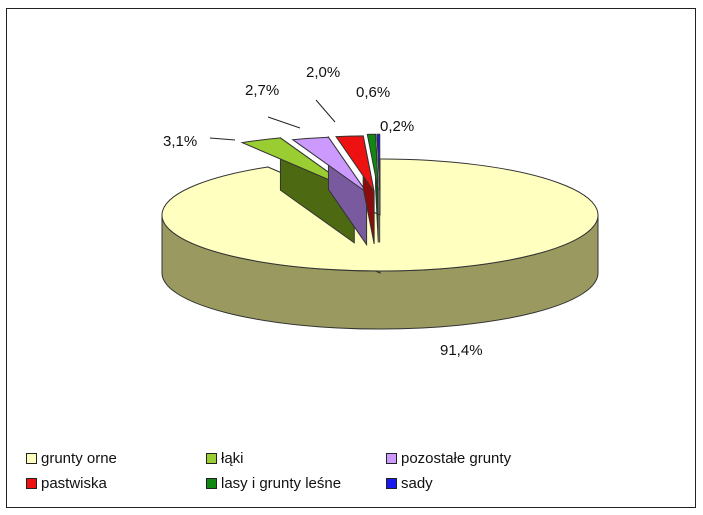 The height and width of the screenshot is (515, 703). Describe the element at coordinates (373, 92) in the screenshot. I see `data-label: 0,6%` at that location.